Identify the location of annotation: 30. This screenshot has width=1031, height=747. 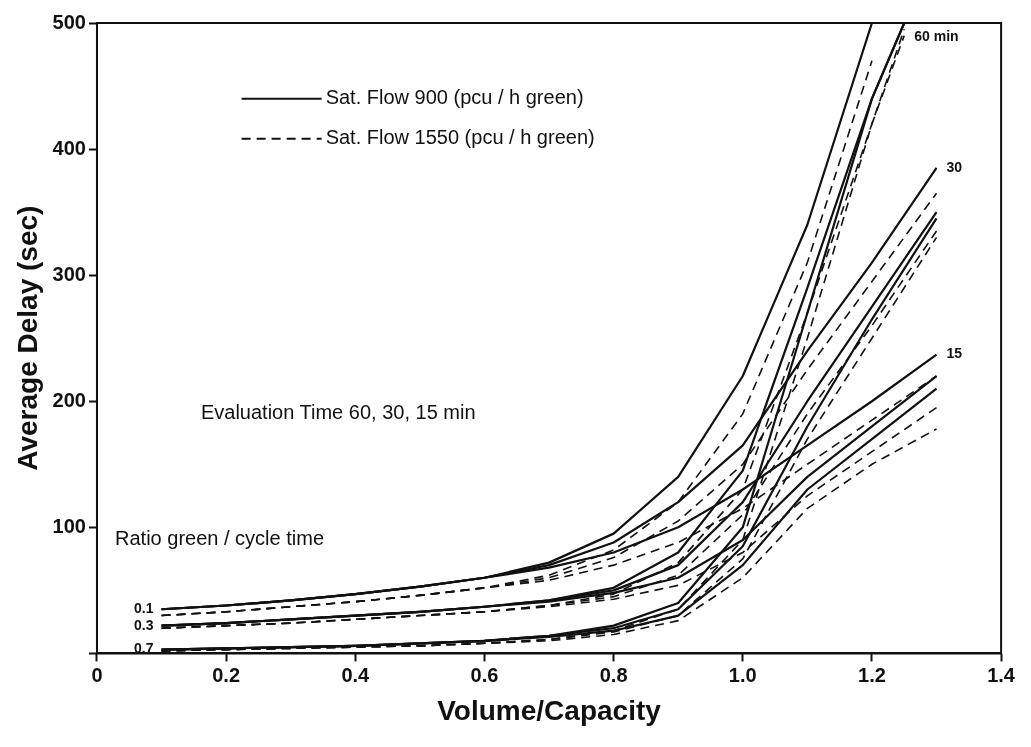
(954, 166).